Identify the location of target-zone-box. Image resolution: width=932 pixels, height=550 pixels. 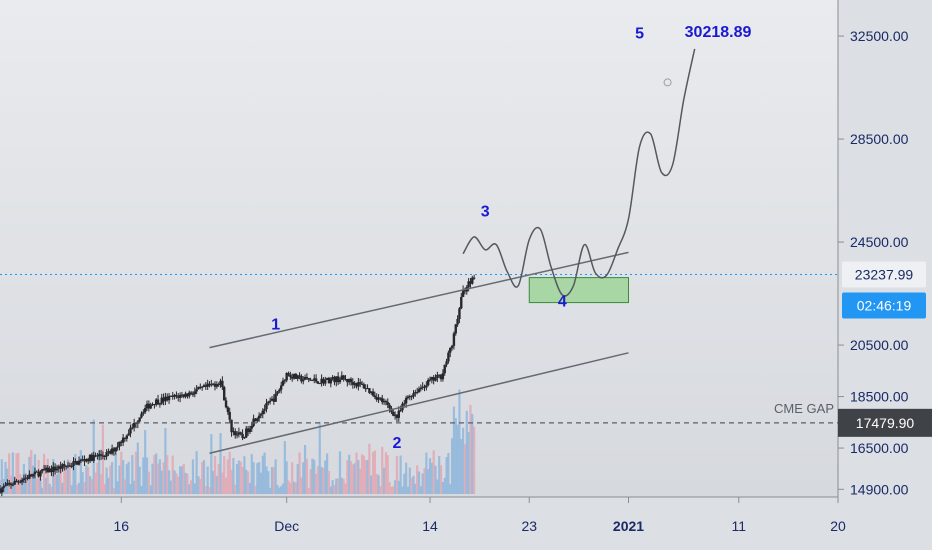
(579, 290).